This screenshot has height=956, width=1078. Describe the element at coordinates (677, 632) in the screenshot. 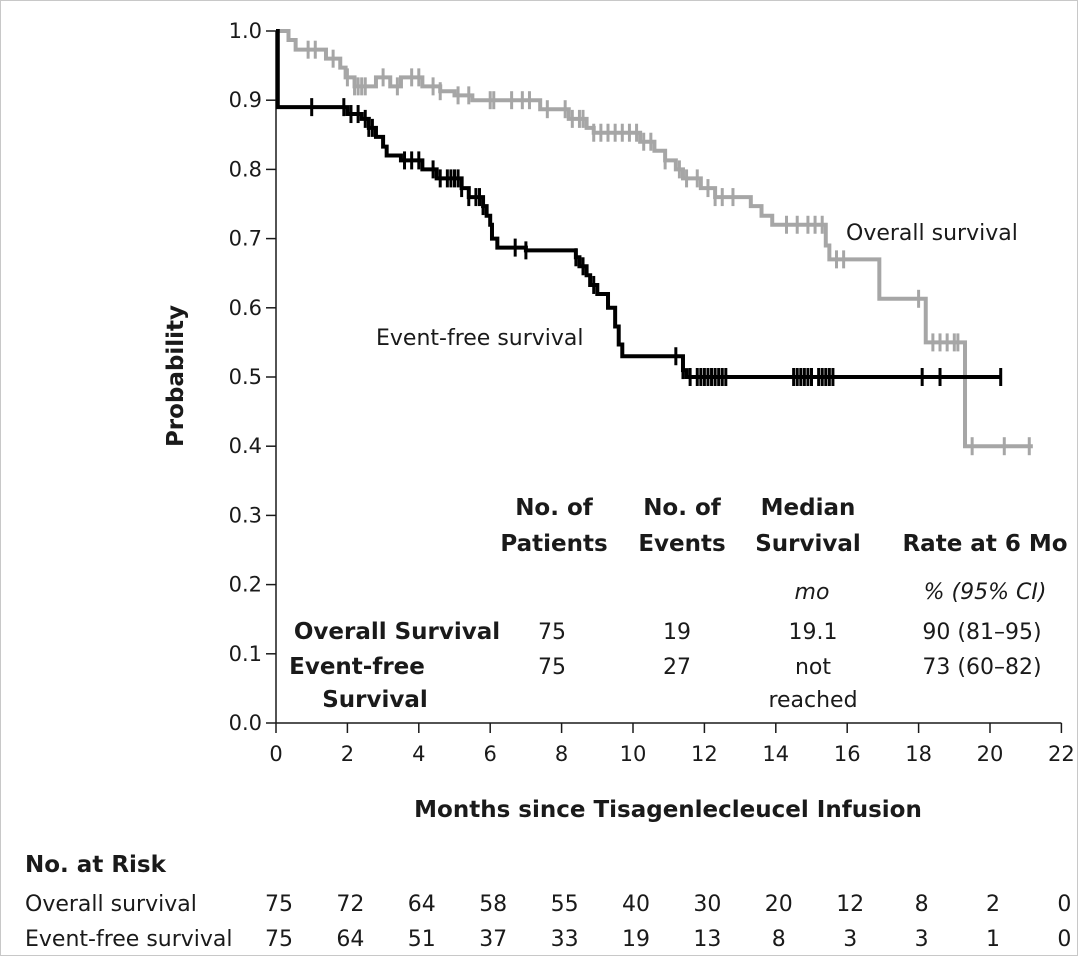

I see `table-events: 19` at that location.